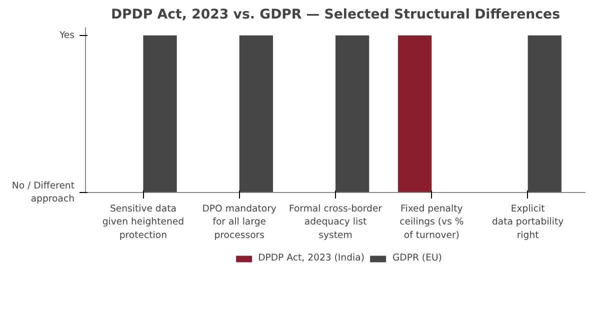  What do you see at coordinates (335, 15) in the screenshot?
I see `chart-title: DPDP Act, 2023 vs. GDPR — Selected Structural Differences` at bounding box center [335, 15].